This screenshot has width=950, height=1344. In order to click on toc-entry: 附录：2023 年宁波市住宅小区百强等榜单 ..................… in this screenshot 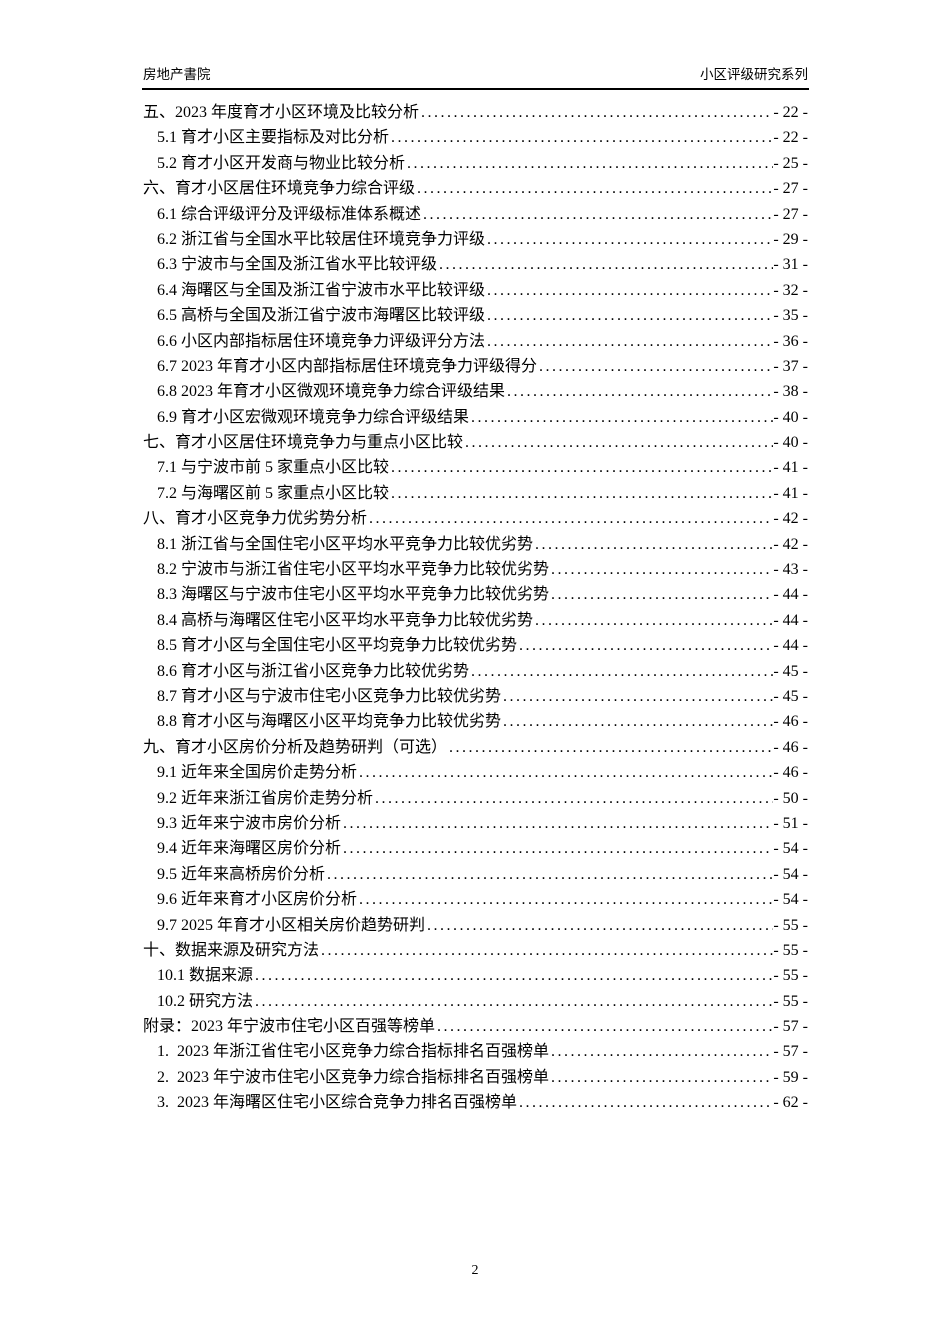, I will do `click(475, 1026)`.